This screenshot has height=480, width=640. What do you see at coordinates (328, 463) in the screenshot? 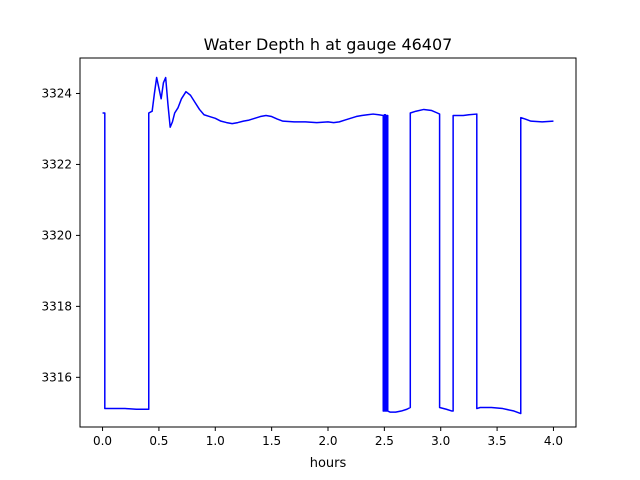
I see `x-axis-label: hours` at bounding box center [328, 463].